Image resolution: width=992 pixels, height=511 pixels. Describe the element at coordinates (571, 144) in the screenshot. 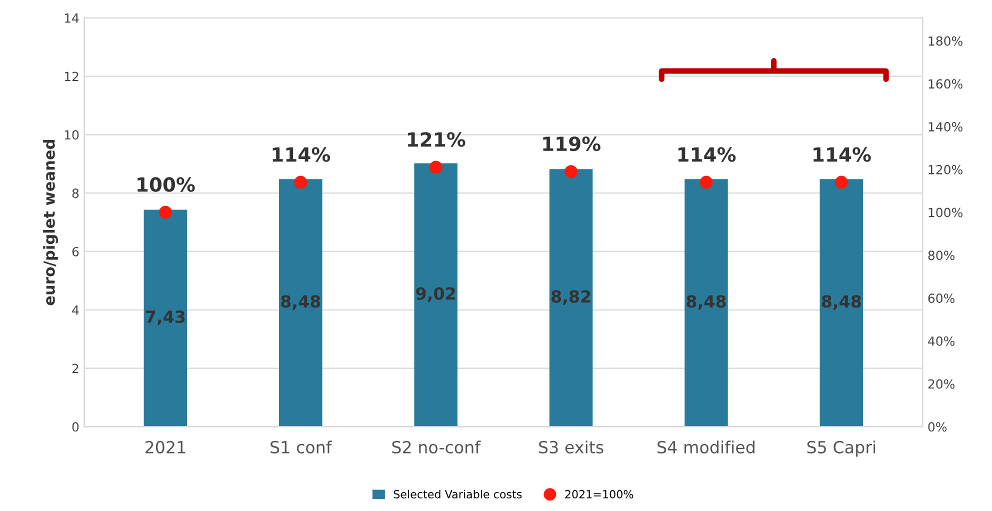

I see `data-label: 119%` at that location.